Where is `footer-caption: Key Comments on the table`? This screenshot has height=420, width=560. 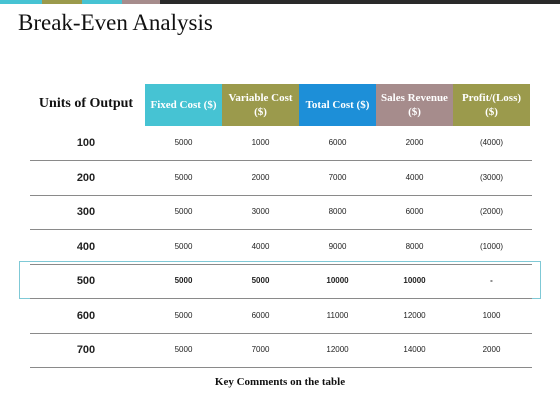 footer-caption: Key Comments on the table is located at coordinates (280, 382).